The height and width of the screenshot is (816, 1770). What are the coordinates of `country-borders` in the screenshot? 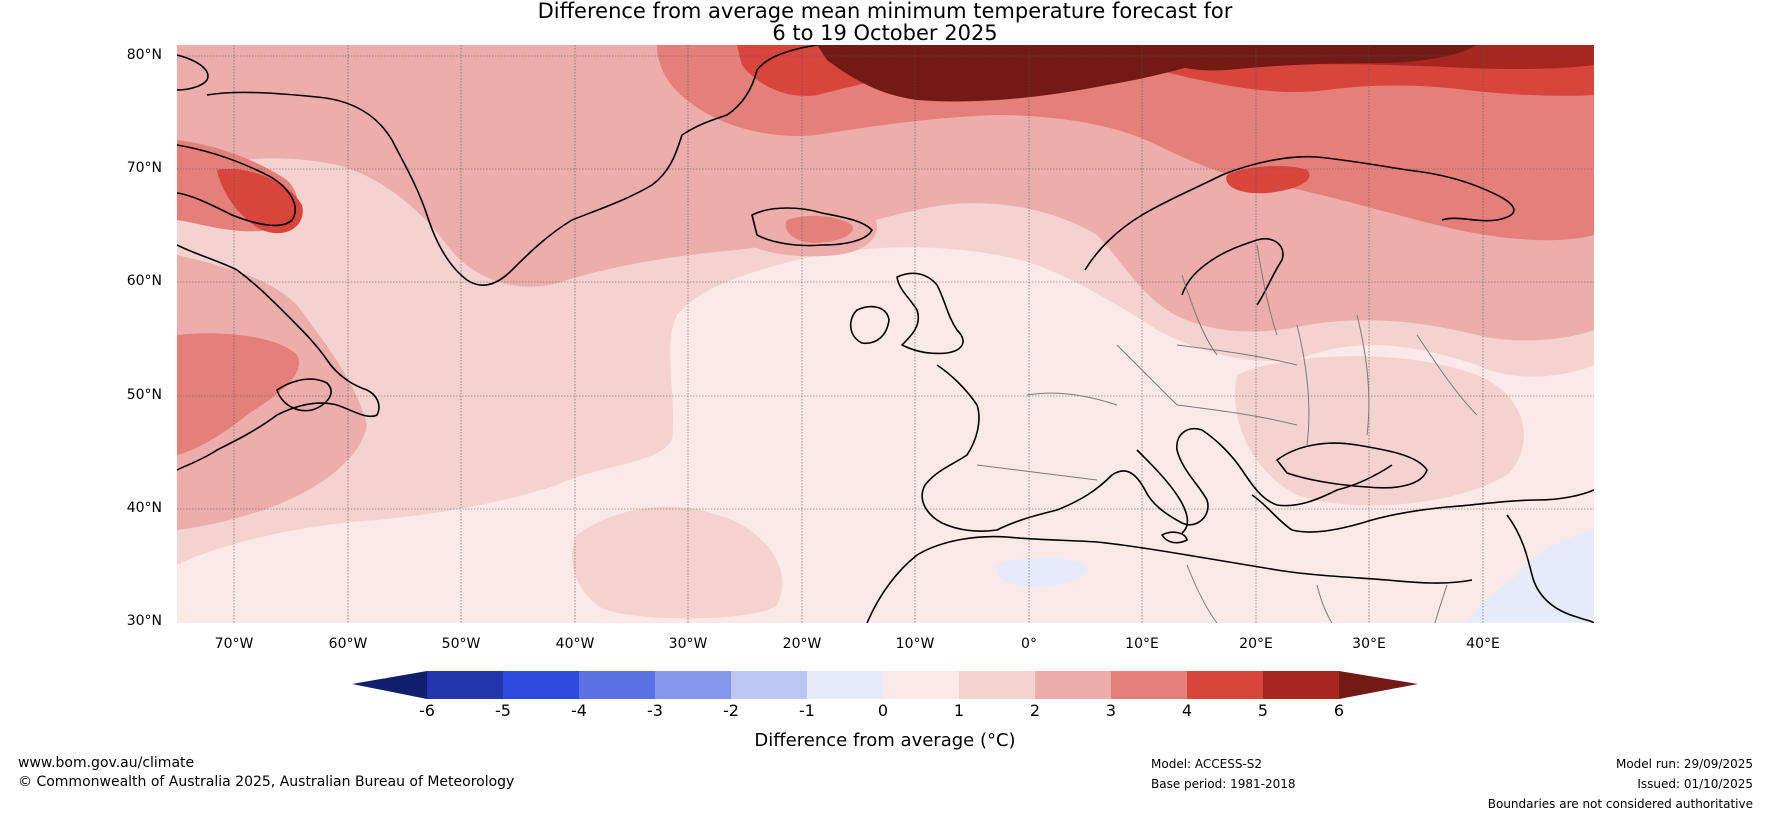 It's located at (1227, 433).